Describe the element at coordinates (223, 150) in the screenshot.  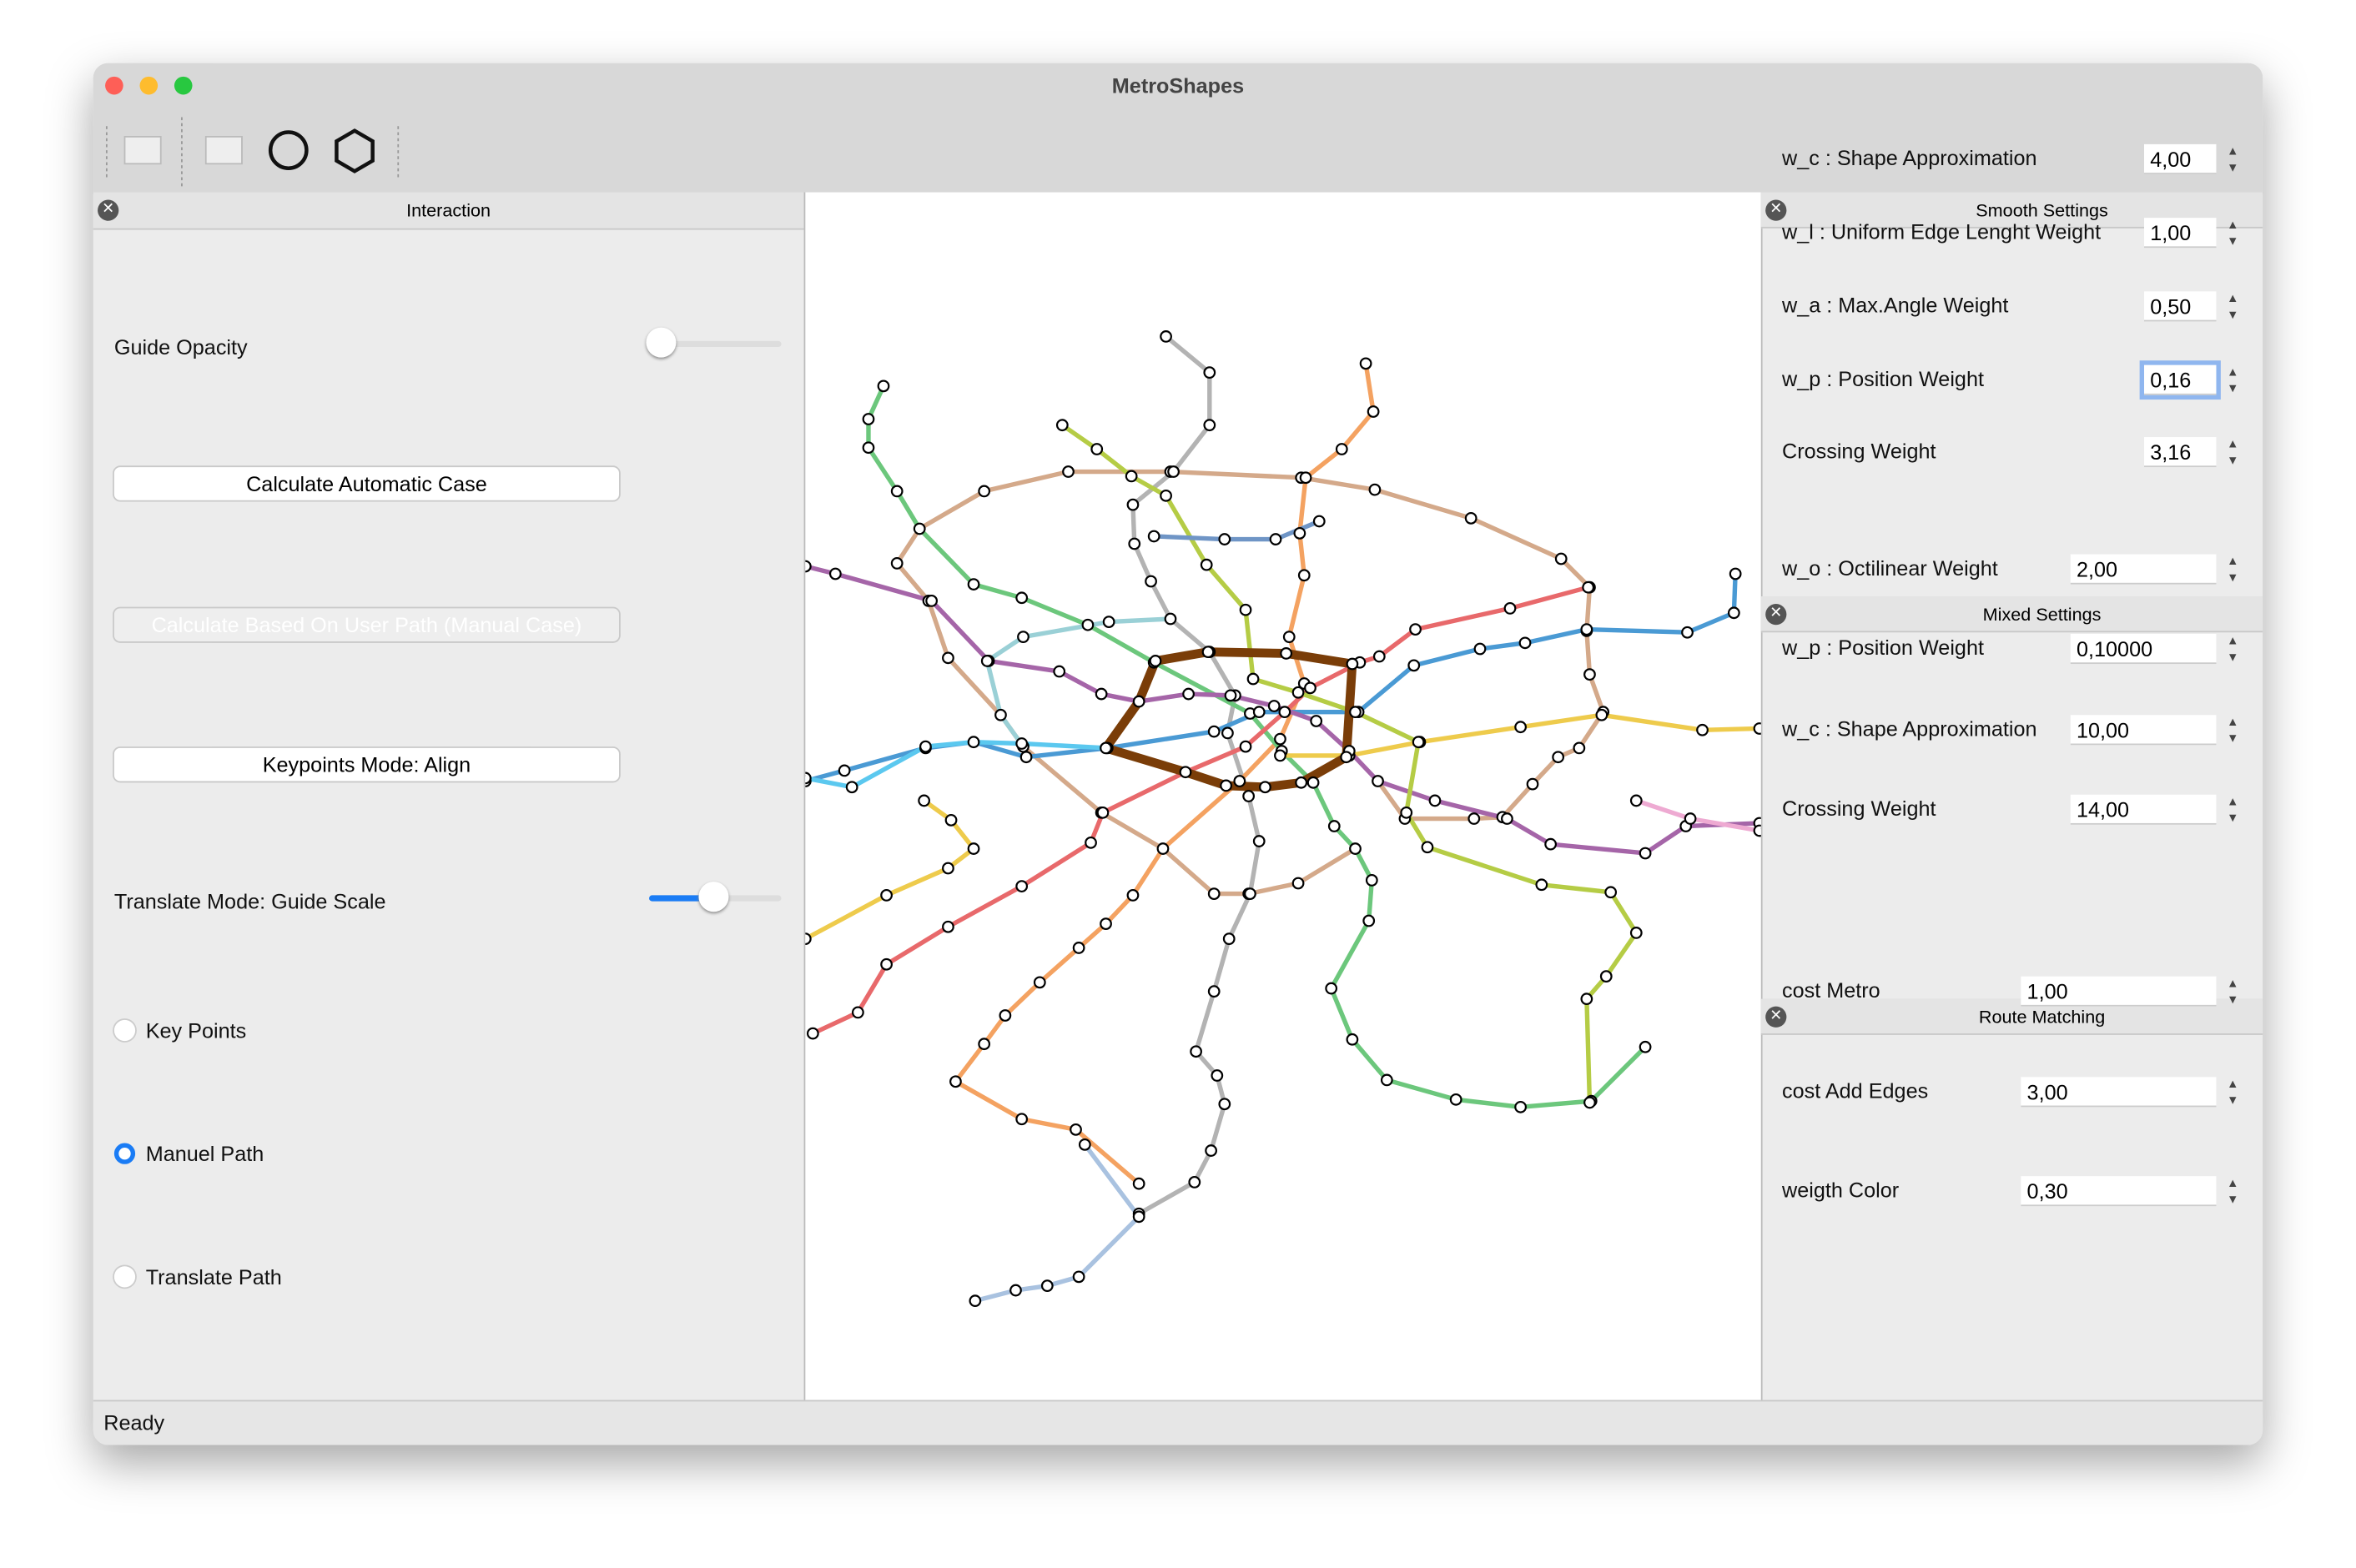
I see `toolbar-icon` at that location.